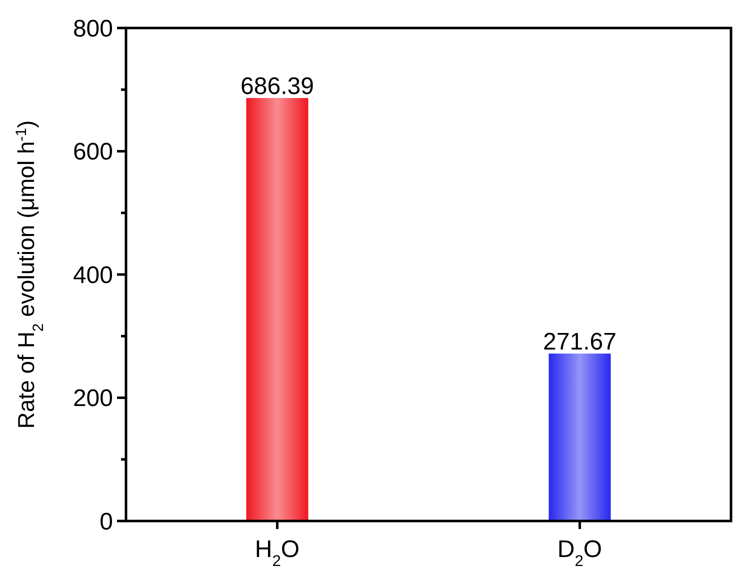 The height and width of the screenshot is (570, 733). I want to click on x-tick-label: D$_{2}$O, so click(579, 553).